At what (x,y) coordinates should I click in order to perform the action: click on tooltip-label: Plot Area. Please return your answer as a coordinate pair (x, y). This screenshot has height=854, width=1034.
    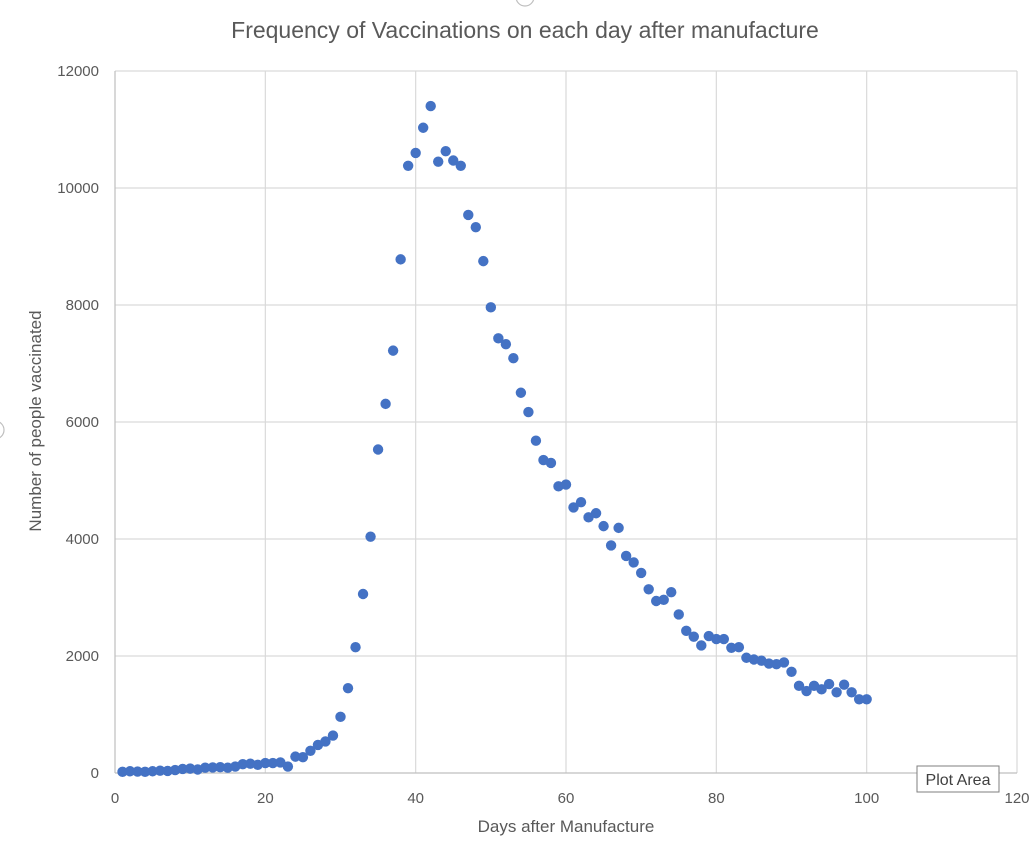
    Looking at the image, I should click on (958, 780).